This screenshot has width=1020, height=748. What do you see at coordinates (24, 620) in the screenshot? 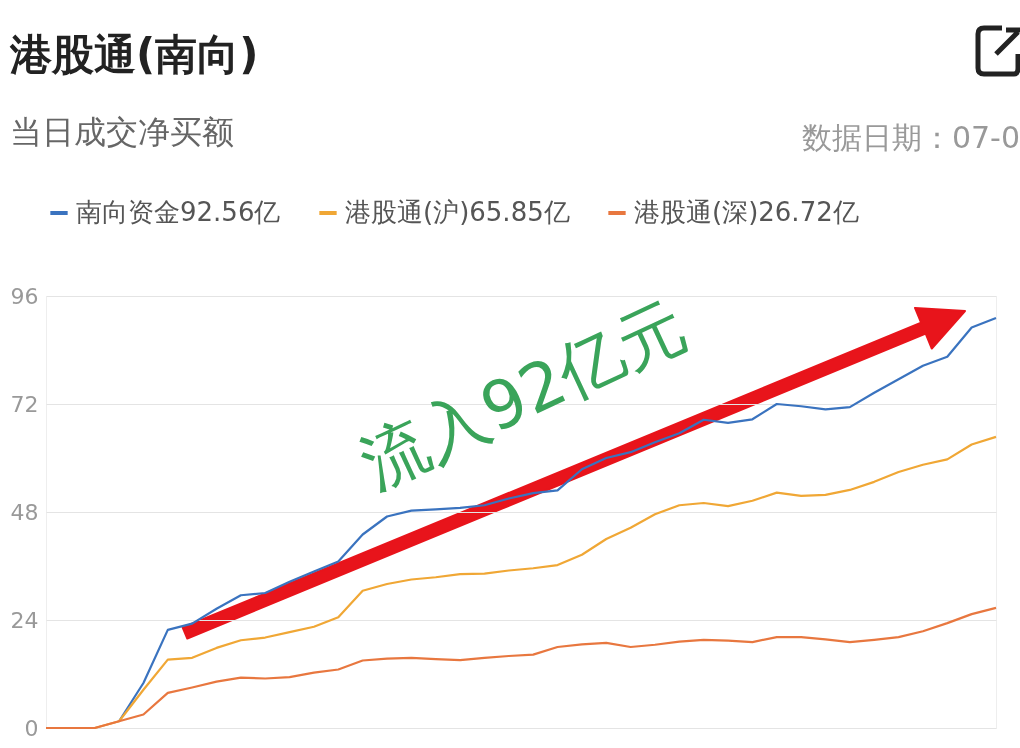
I see `y-tick-label: 24` at bounding box center [24, 620].